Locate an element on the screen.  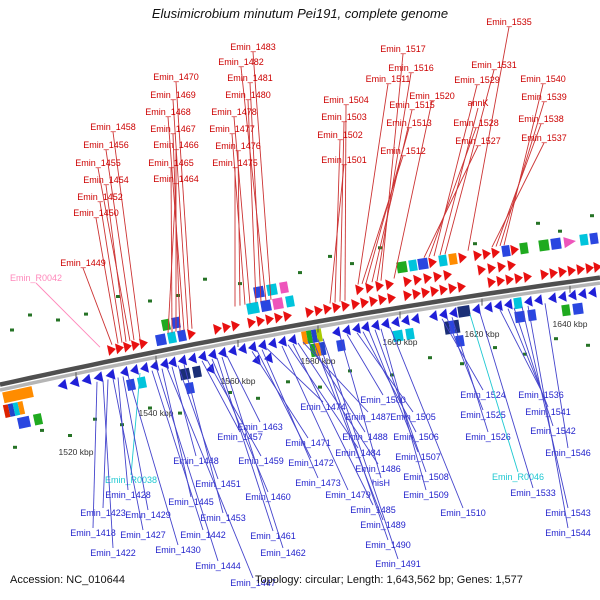
gene-label-forward: Emin_1531 is located at coordinates (494, 65).